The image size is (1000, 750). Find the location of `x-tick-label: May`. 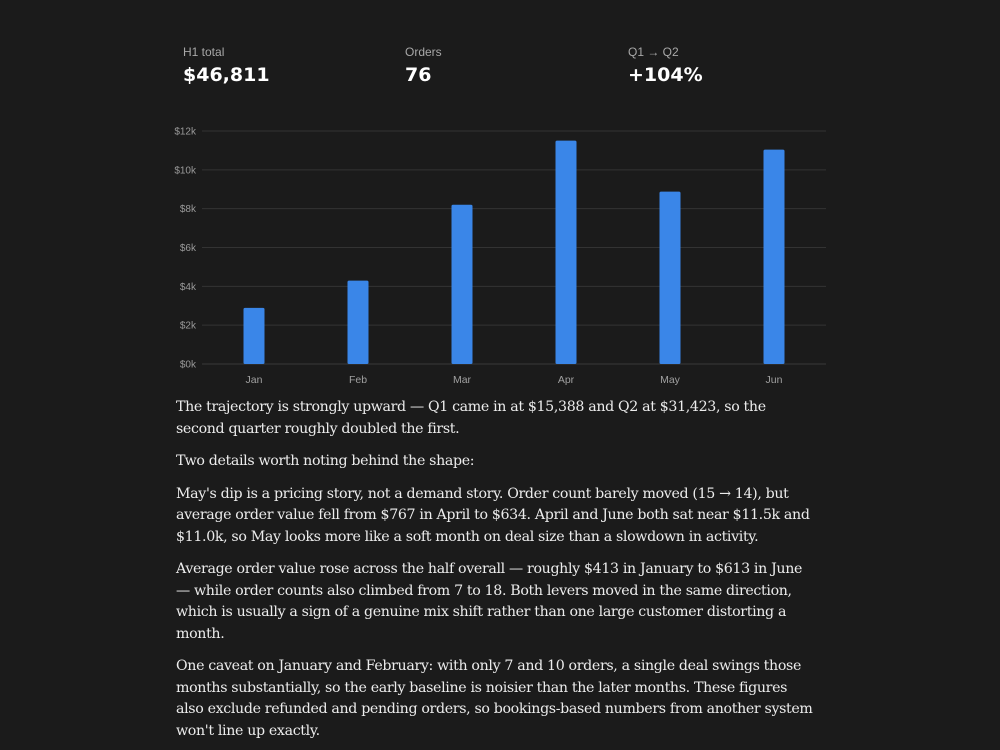

x-tick-label: May is located at coordinates (670, 380).